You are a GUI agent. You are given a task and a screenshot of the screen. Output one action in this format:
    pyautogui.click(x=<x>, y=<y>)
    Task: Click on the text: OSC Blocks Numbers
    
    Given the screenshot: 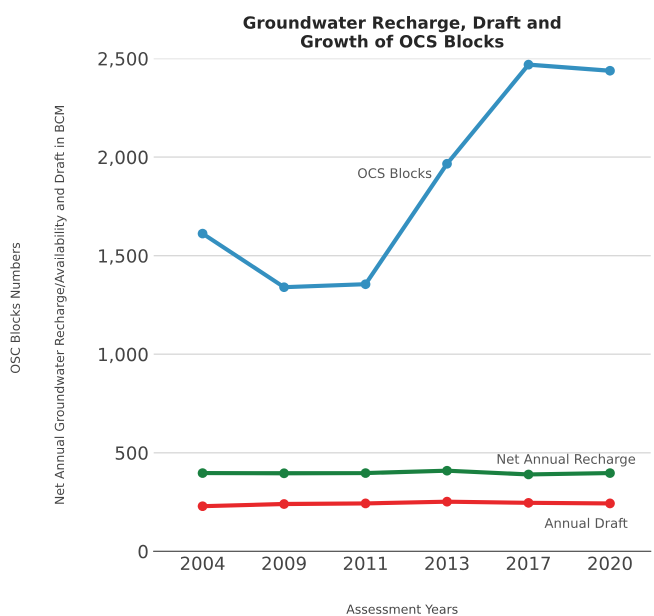 What is the action you would take?
    pyautogui.click(x=15, y=308)
    